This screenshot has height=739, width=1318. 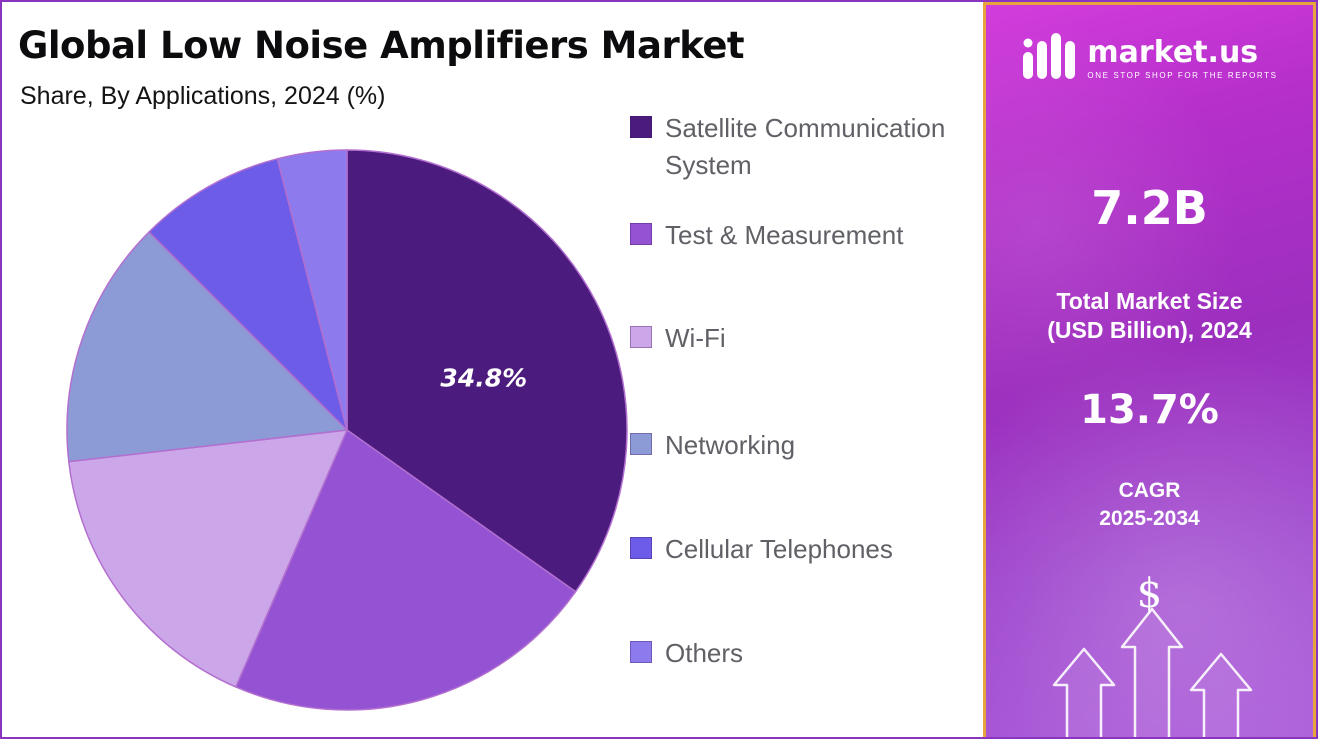 What do you see at coordinates (802, 653) in the screenshot?
I see `legend-item: Others` at bounding box center [802, 653].